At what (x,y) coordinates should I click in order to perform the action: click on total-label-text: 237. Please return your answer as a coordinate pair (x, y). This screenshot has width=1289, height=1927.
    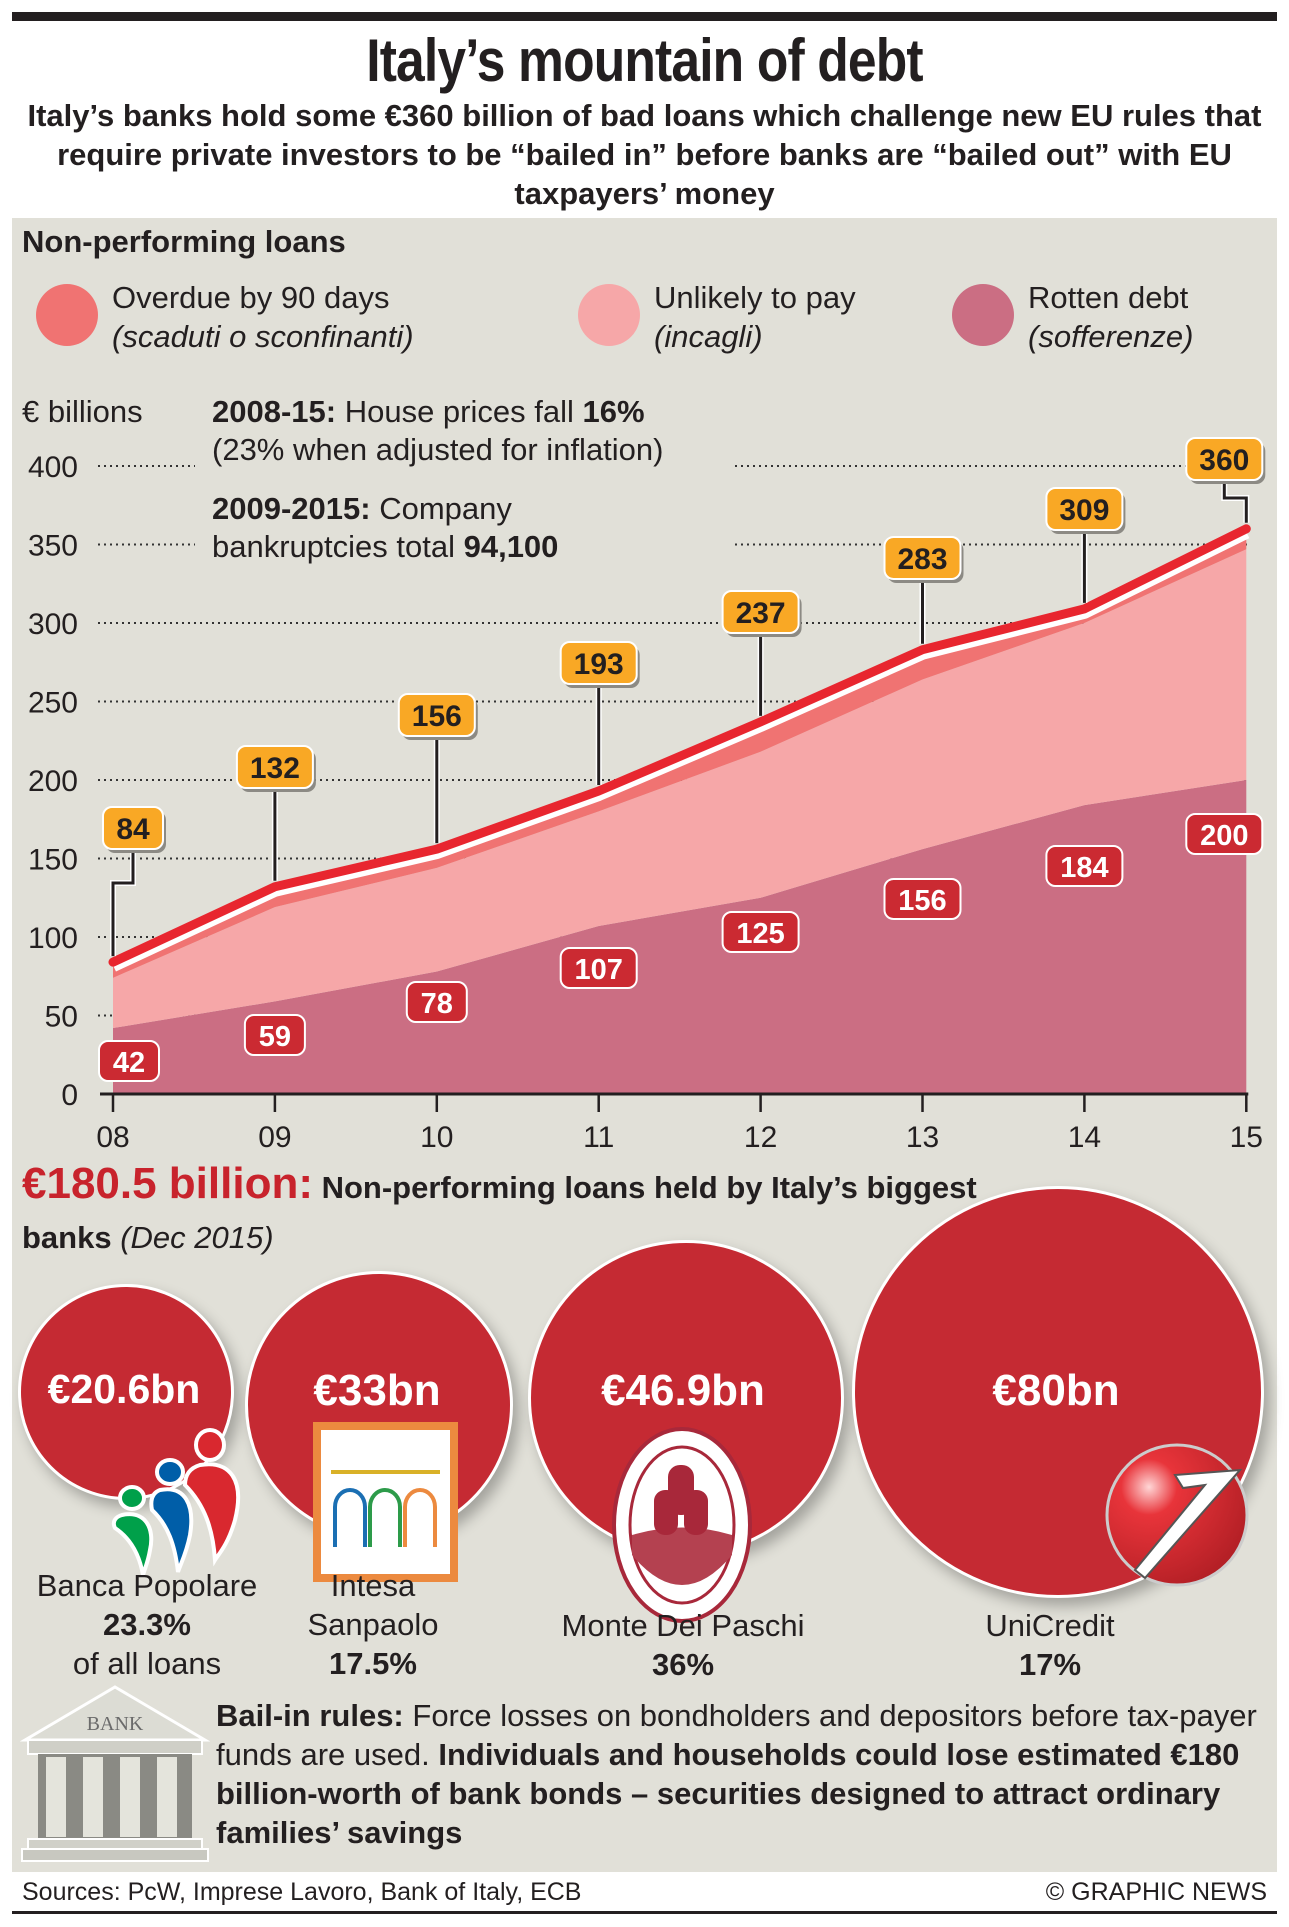
    Looking at the image, I should click on (761, 613).